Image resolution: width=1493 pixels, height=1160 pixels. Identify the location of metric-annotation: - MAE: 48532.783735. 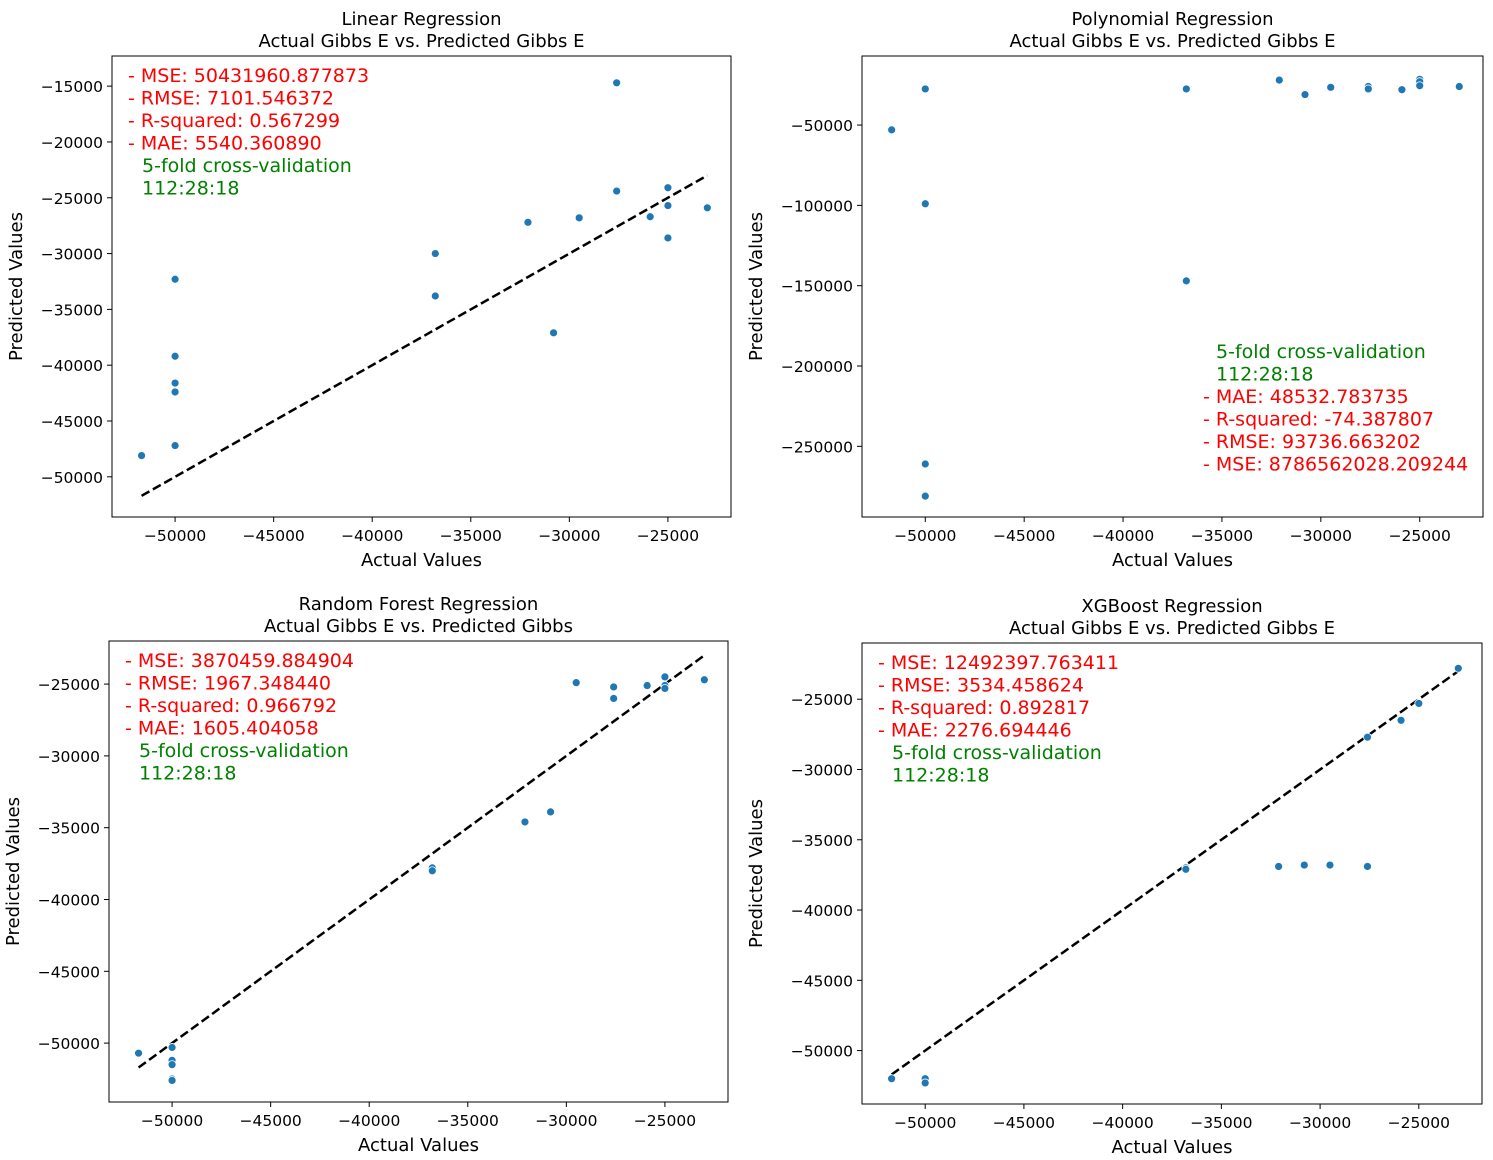
(1306, 397).